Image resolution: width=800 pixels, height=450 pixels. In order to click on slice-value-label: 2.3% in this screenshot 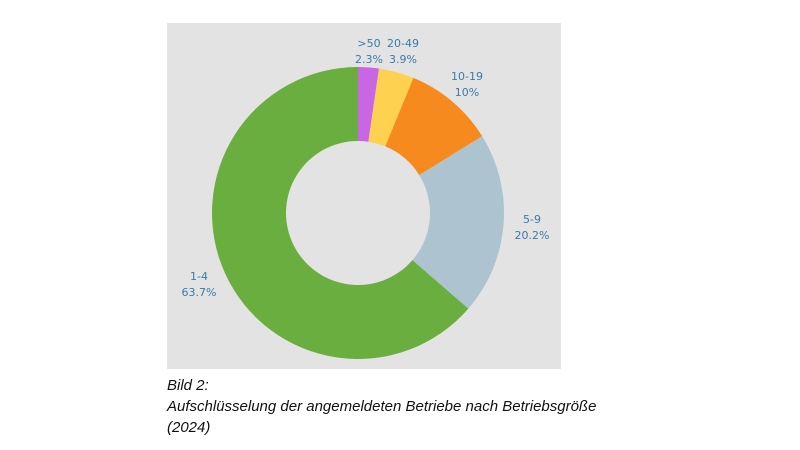, I will do `click(369, 59)`.